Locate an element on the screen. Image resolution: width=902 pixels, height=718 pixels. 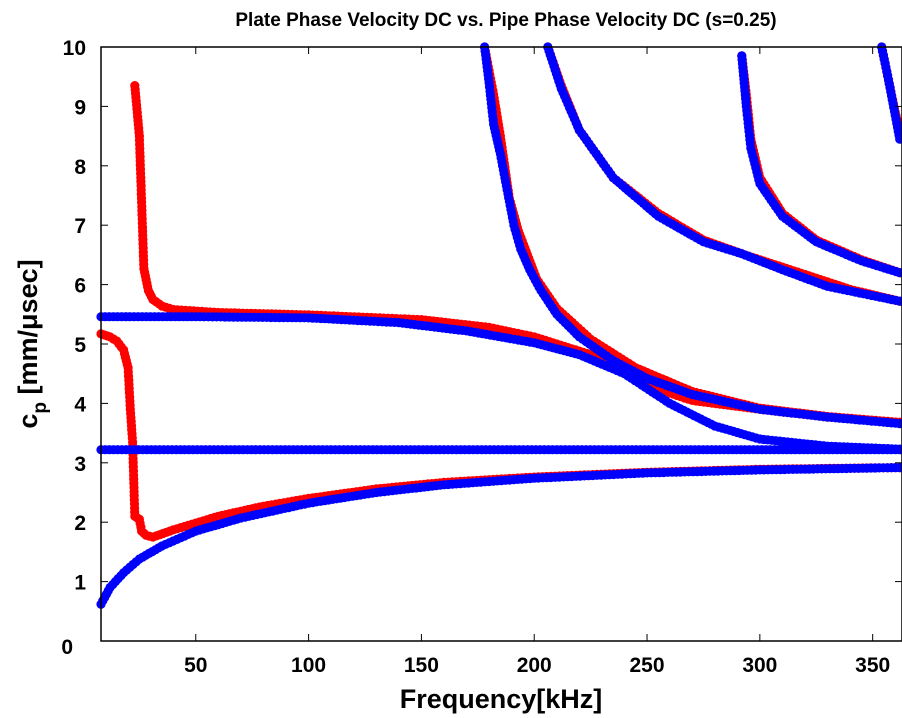
x-tick-label: 150 is located at coordinates (421, 665).